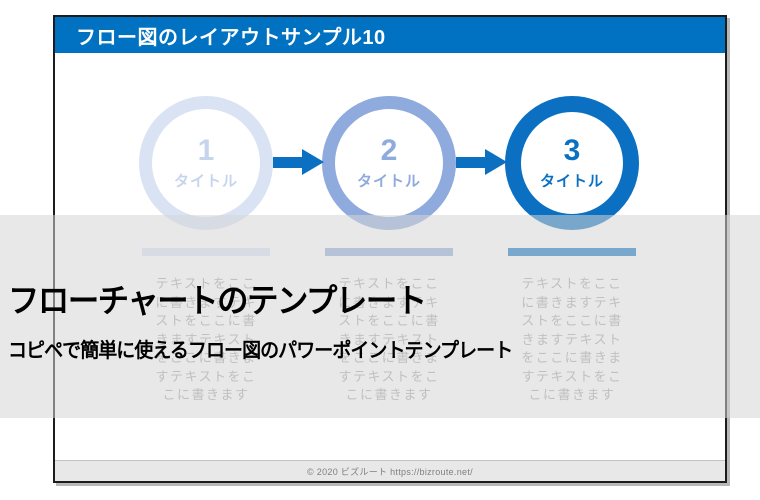  I want to click on slide-footer: © 2020 ビズルート https://bizroute.net/, so click(390, 470).